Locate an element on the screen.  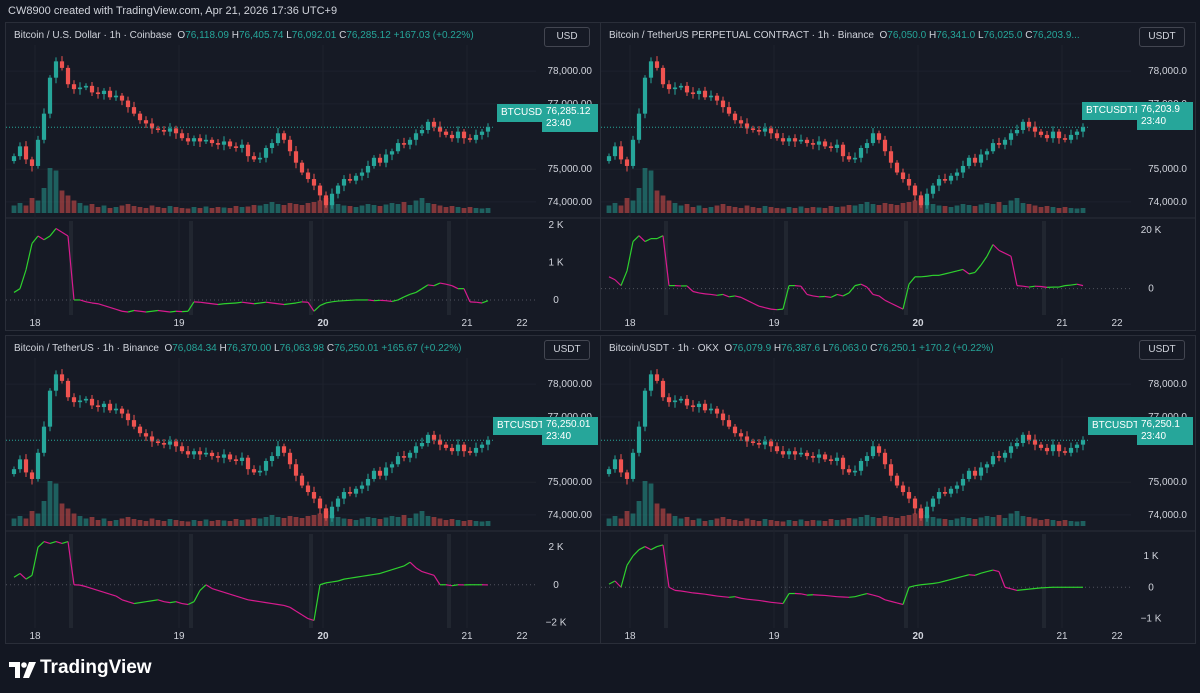
time-axis-label: 19 is located at coordinates (179, 636).